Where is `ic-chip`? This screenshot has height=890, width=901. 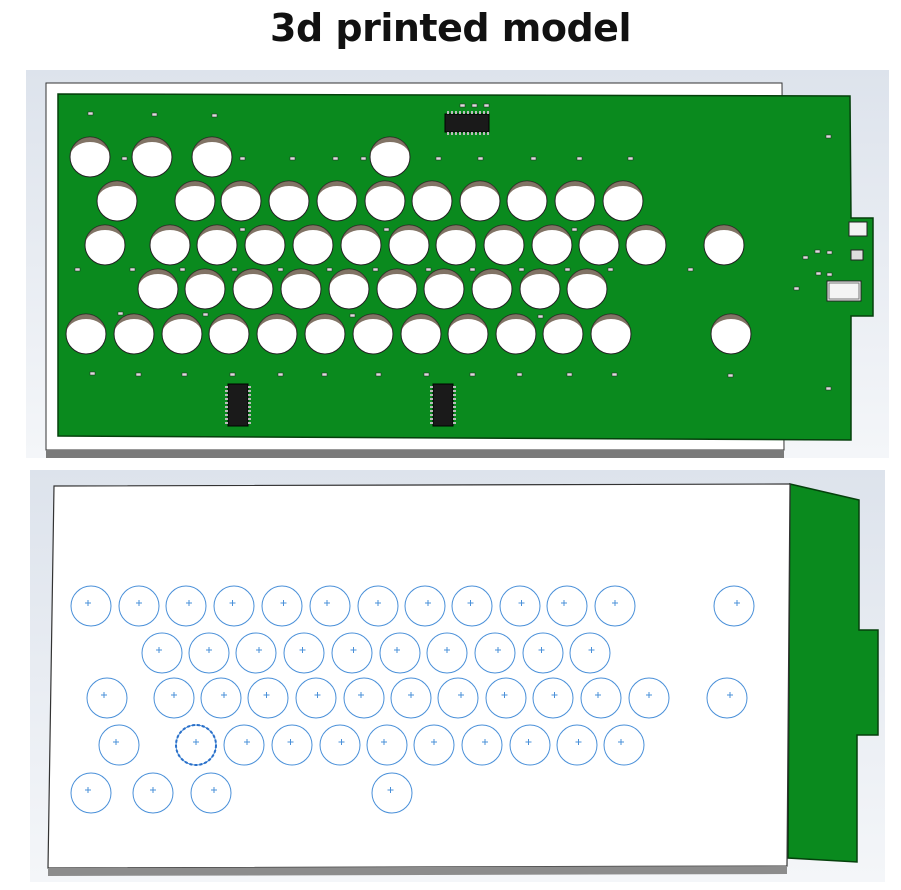
ic-chip is located at coordinates (467, 123).